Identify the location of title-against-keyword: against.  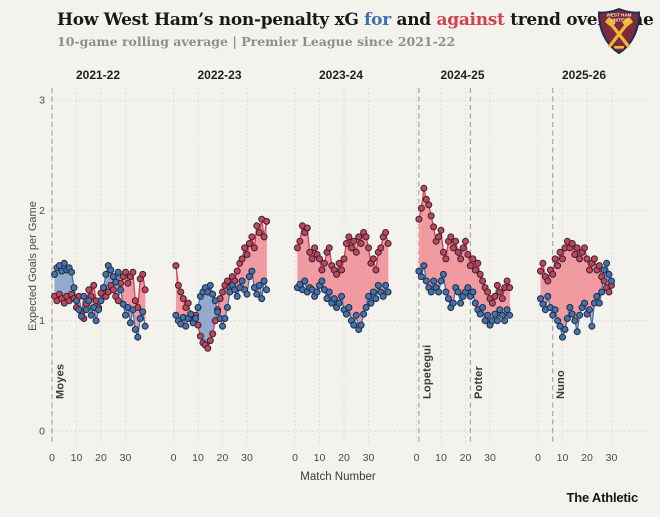
(470, 20).